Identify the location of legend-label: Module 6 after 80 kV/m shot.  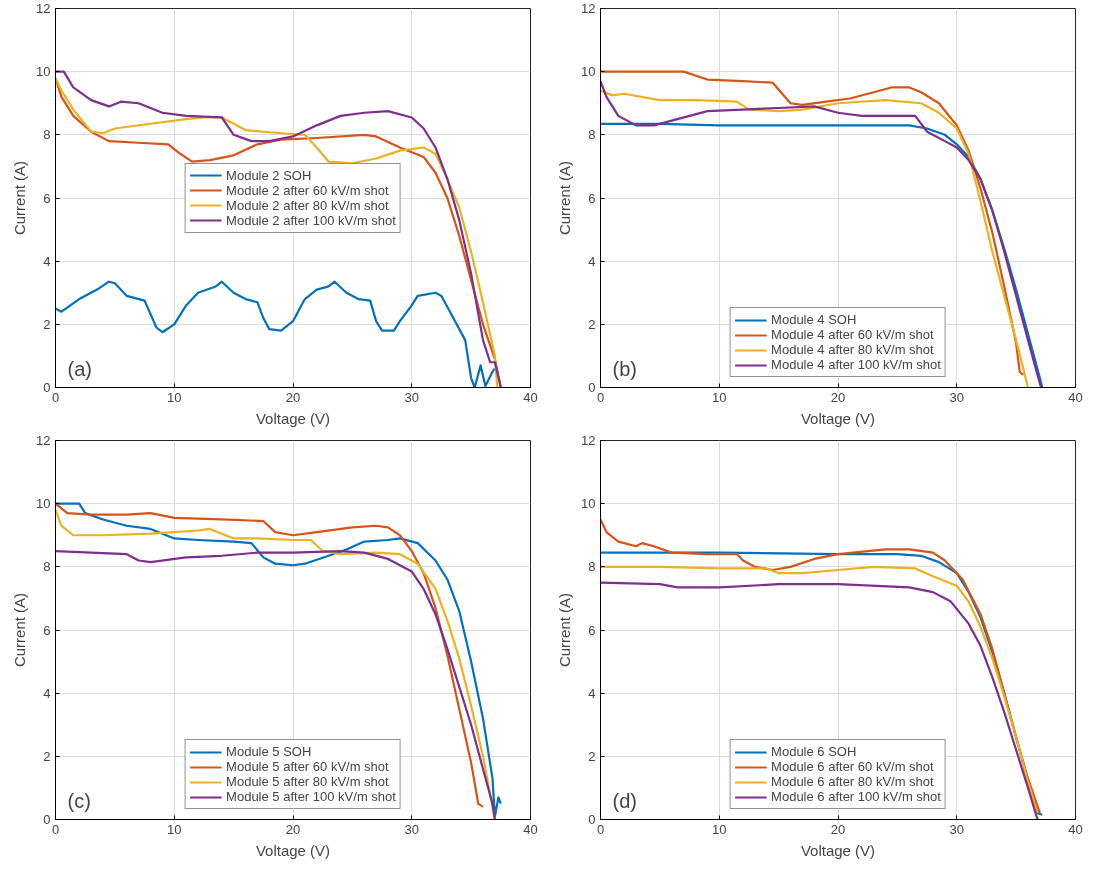
(852, 781).